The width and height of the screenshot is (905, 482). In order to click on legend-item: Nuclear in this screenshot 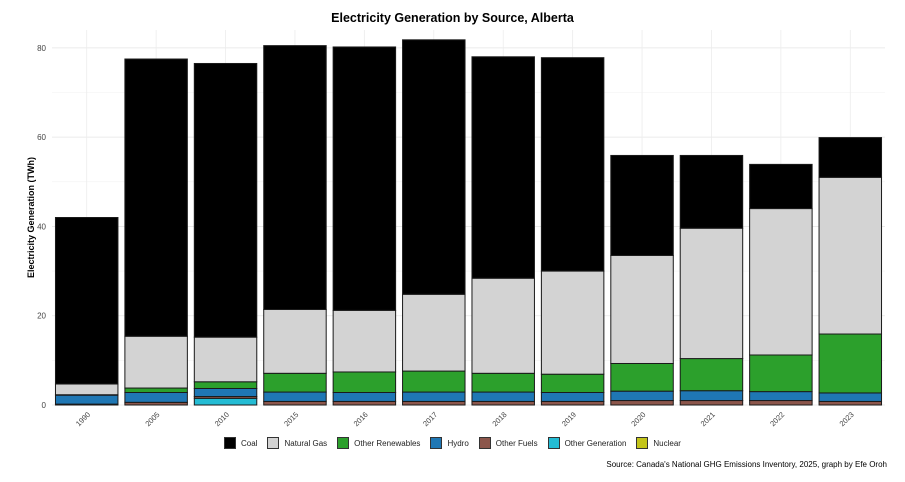, I will do `click(658, 443)`.